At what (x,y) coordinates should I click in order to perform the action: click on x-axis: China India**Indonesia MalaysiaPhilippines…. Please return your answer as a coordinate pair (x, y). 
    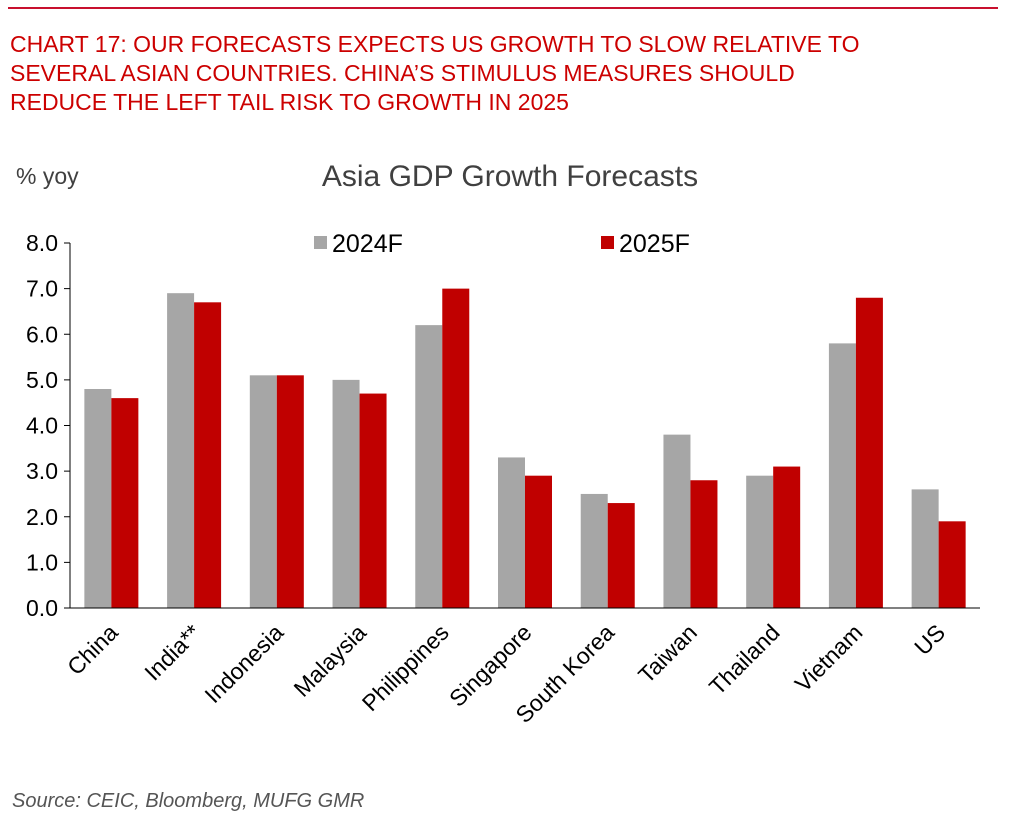
    Looking at the image, I should click on (521, 667).